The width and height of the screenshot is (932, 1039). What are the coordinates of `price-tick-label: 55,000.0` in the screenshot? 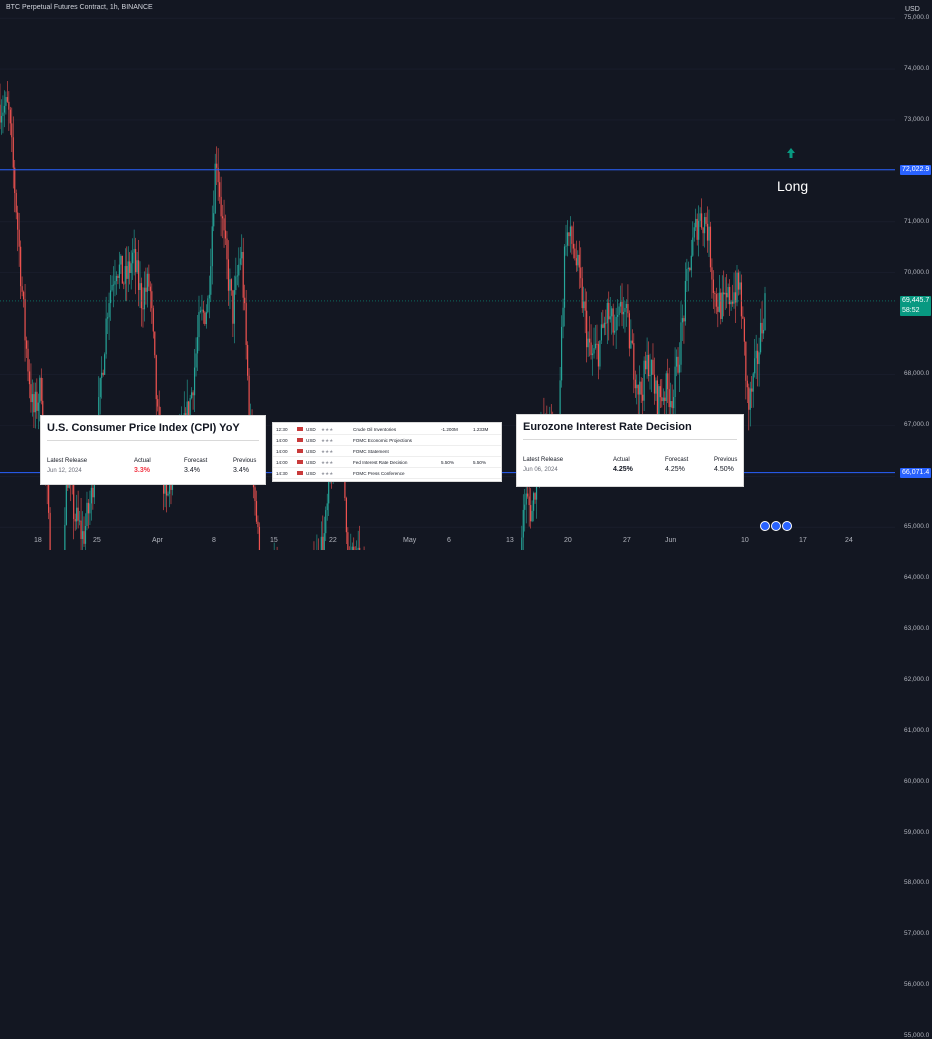 It's located at (916, 1035).